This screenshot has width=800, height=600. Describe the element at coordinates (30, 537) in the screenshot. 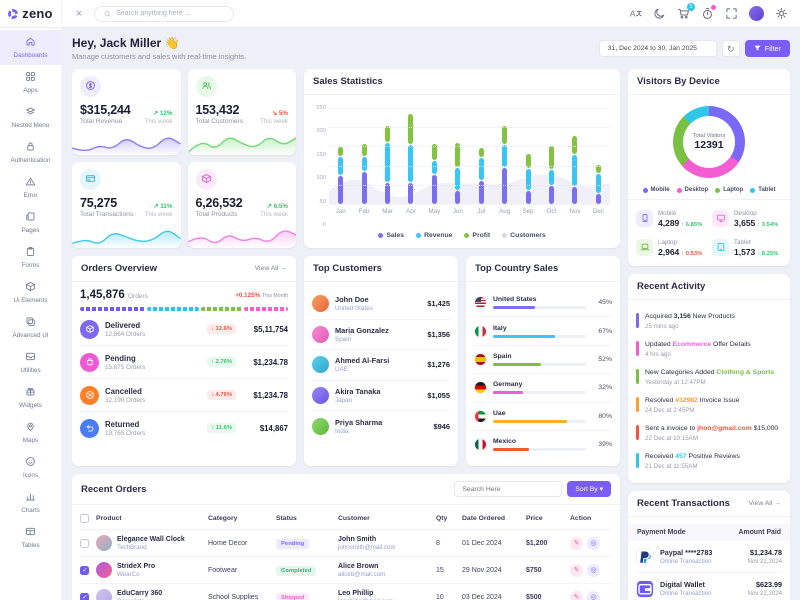

I see `sidebar-item: Tables` at that location.